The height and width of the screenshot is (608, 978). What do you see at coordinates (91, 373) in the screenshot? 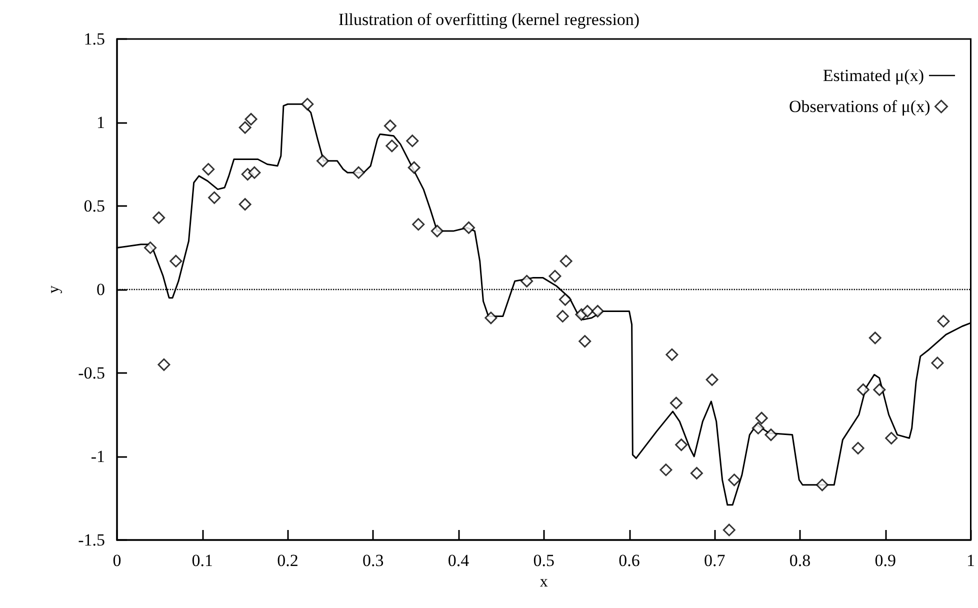
I see `y-tick-label: -0.5` at bounding box center [91, 373].